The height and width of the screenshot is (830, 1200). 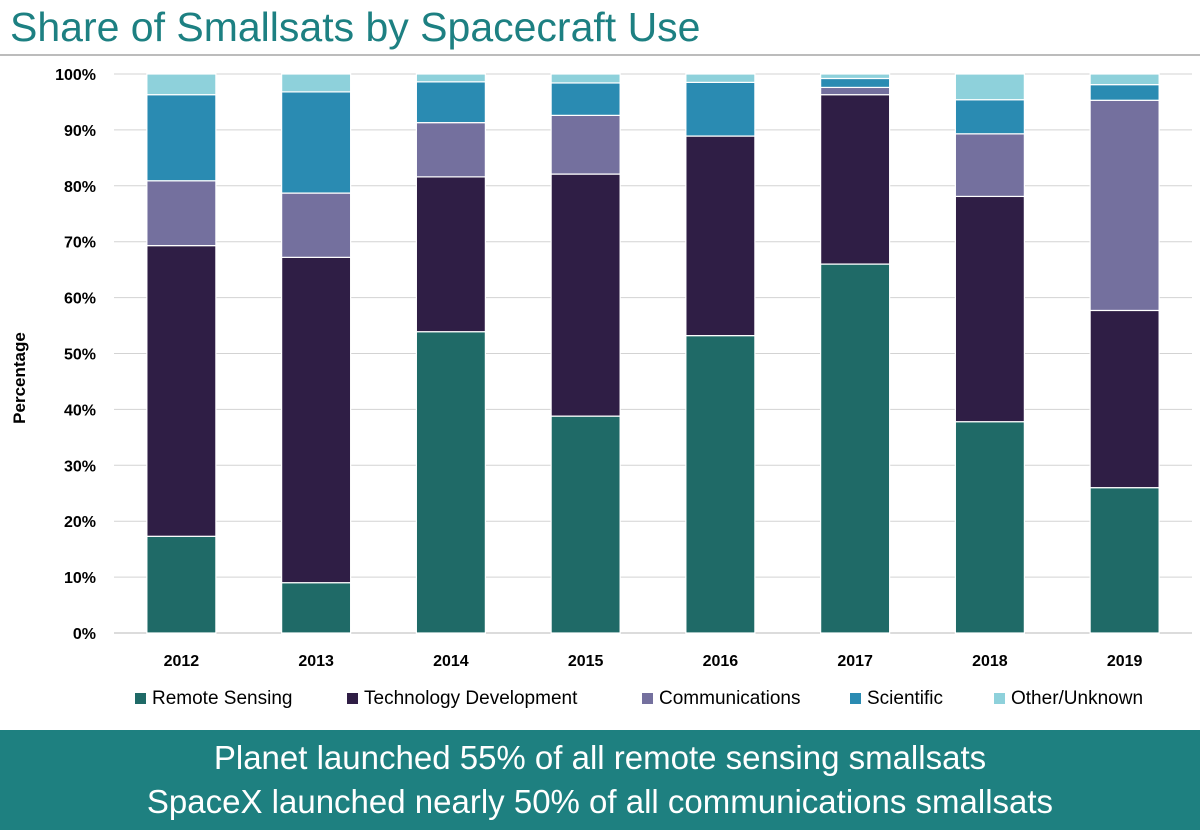 I want to click on title-divider, so click(x=600, y=55).